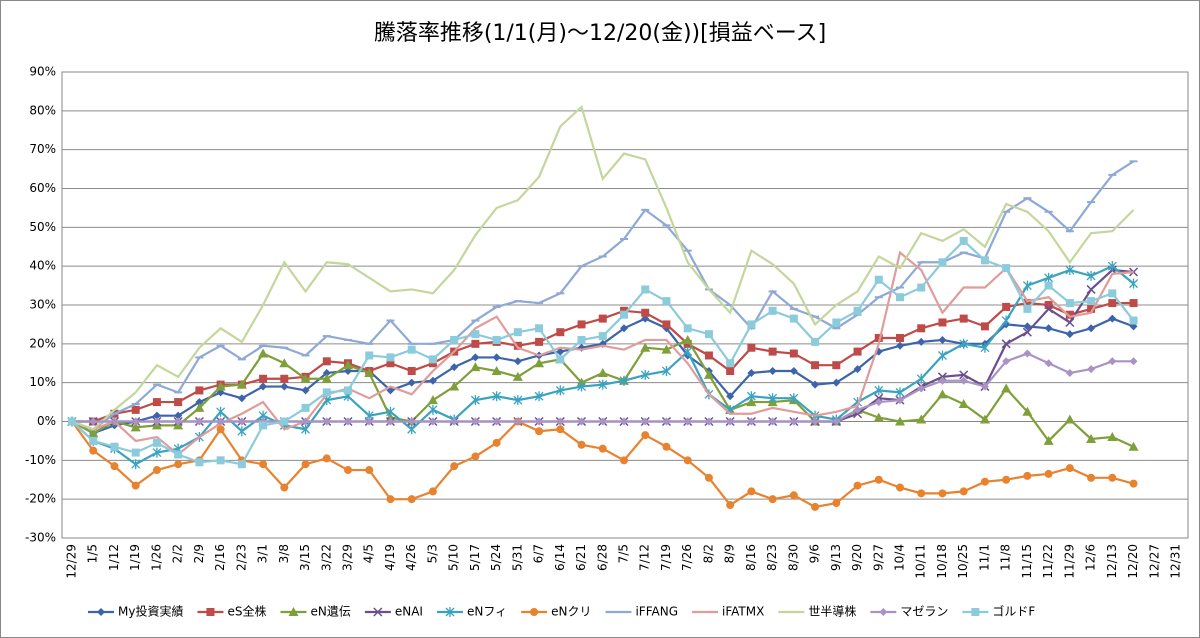  Describe the element at coordinates (369, 553) in the screenshot. I see `x-tick-label: 4/5` at that location.